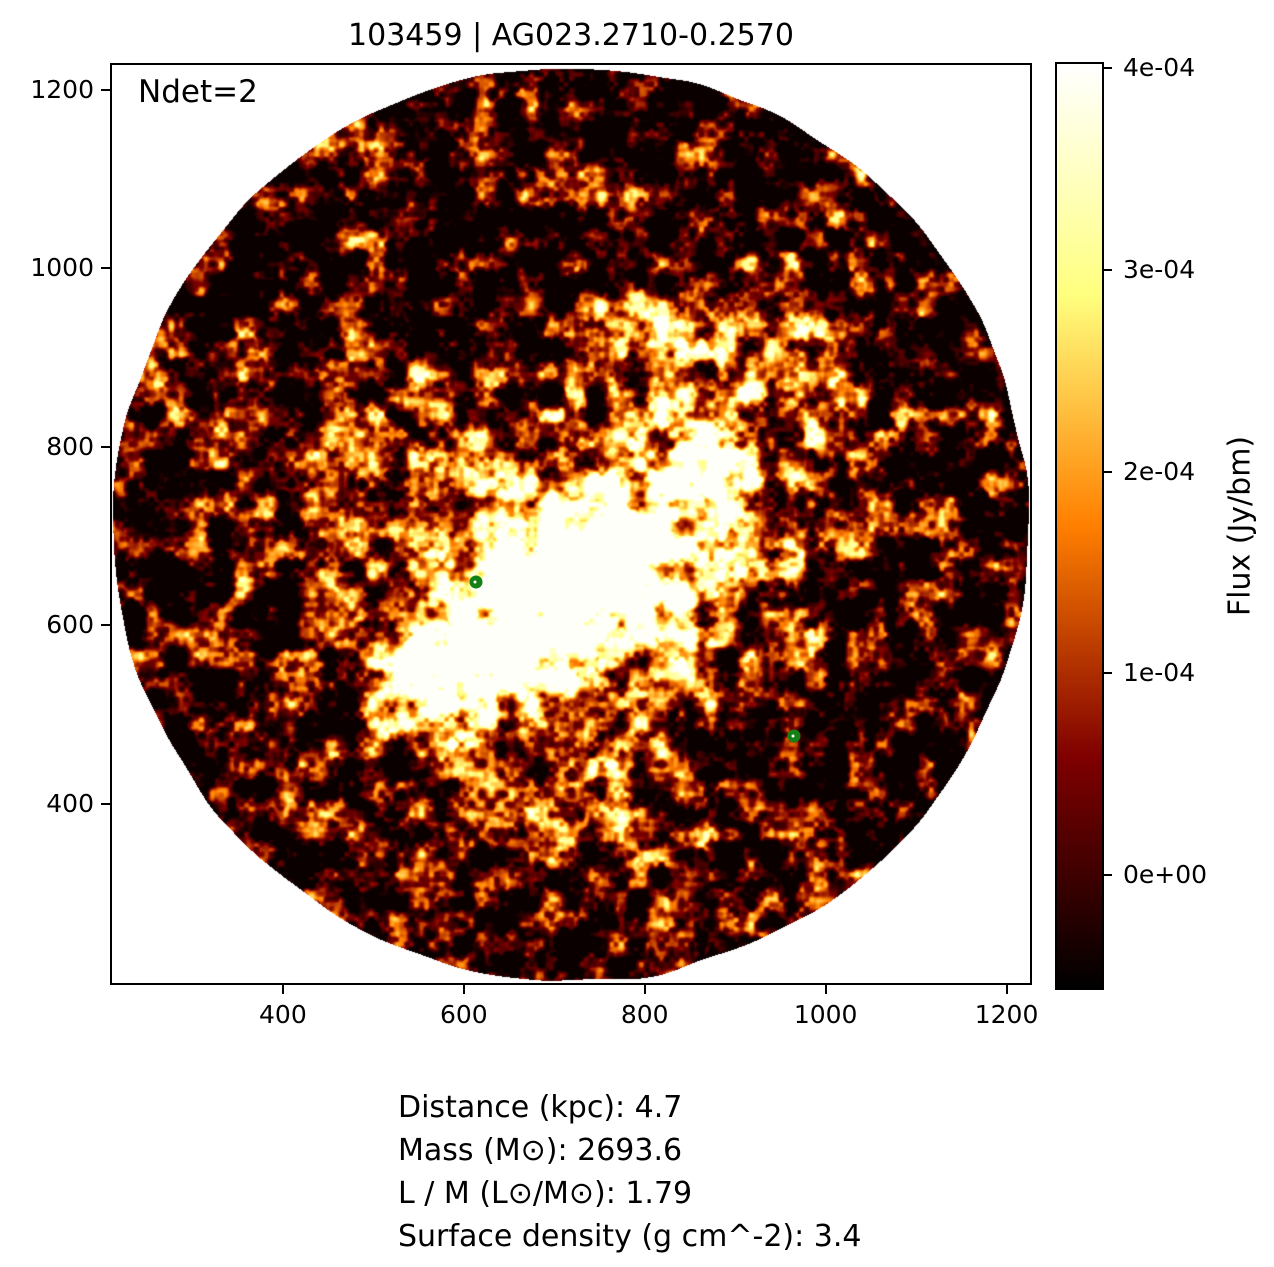 This screenshot has height=1267, width=1274. Describe the element at coordinates (630, 1236) in the screenshot. I see `stat-surface-density: Surface density (g cm^-2): 3.4` at that location.